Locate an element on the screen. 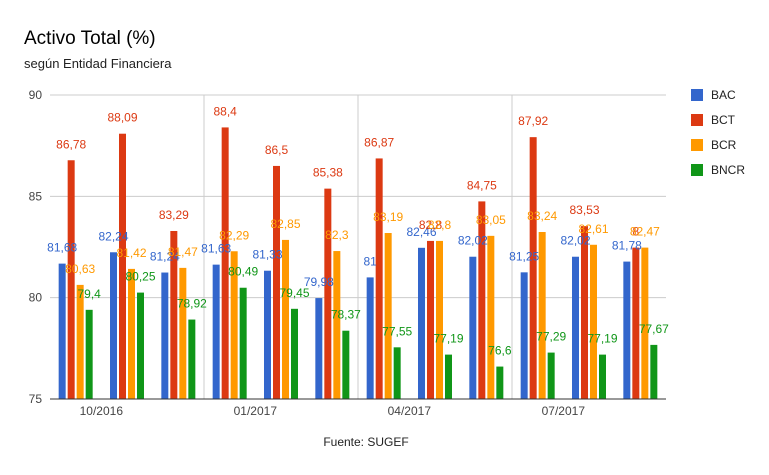 The width and height of the screenshot is (769, 475). data-label: 83,24 is located at coordinates (542, 216).